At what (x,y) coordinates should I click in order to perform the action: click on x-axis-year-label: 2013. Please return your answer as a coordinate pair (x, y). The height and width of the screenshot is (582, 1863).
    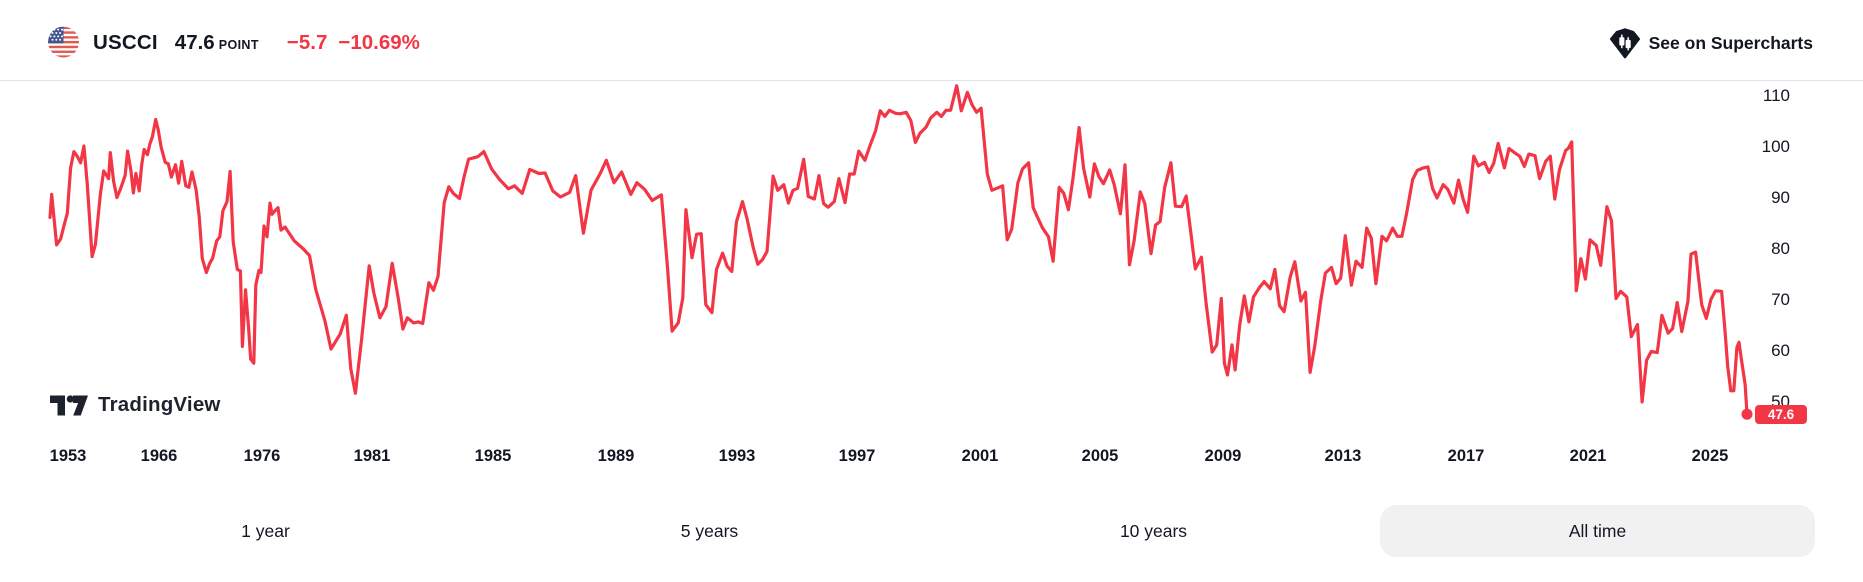
    Looking at the image, I should click on (1343, 456).